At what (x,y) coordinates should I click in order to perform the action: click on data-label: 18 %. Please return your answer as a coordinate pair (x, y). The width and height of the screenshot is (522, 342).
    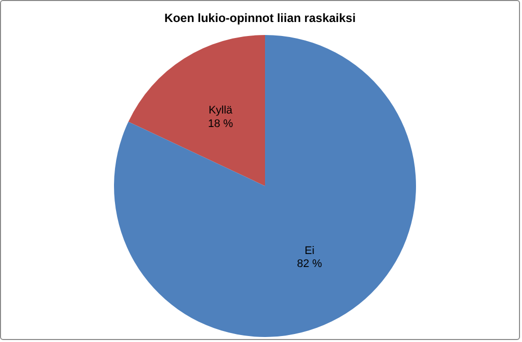
    Looking at the image, I should click on (221, 124).